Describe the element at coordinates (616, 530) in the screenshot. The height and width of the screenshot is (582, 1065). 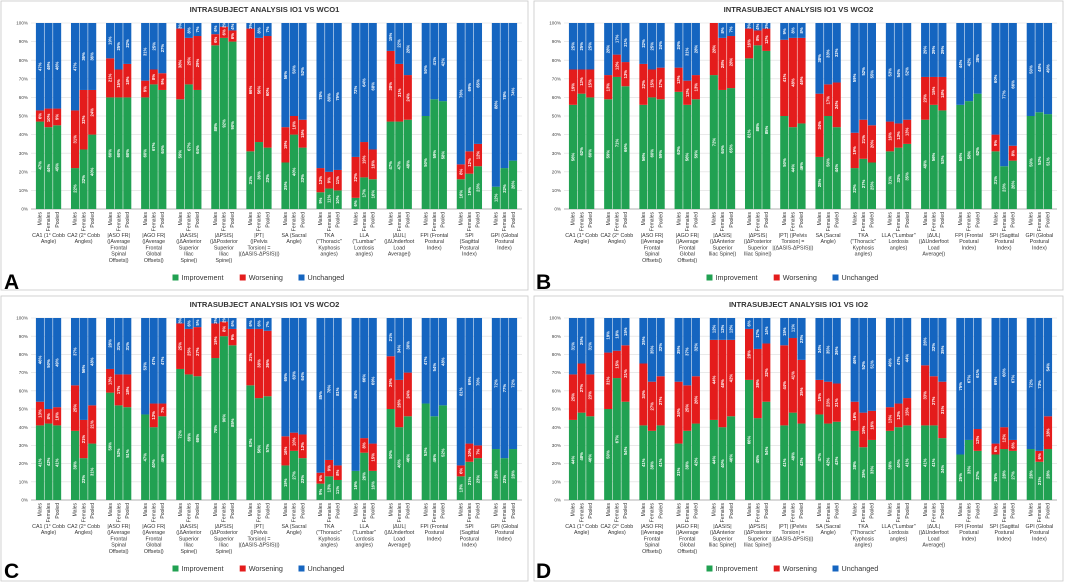
I see `group-label: CA2 (2° Cobb Angles)` at that location.